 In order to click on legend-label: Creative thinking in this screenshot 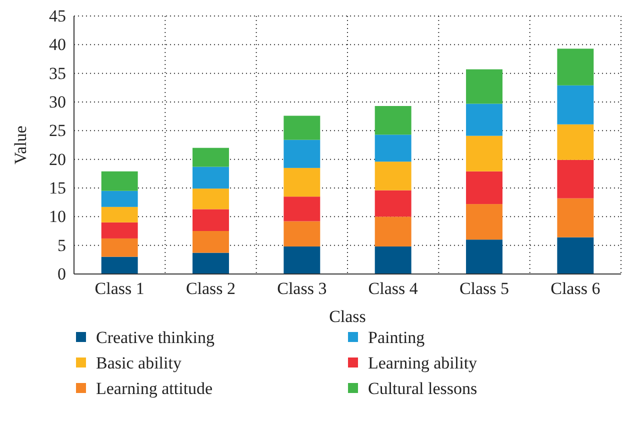, I will do `click(155, 337)`.